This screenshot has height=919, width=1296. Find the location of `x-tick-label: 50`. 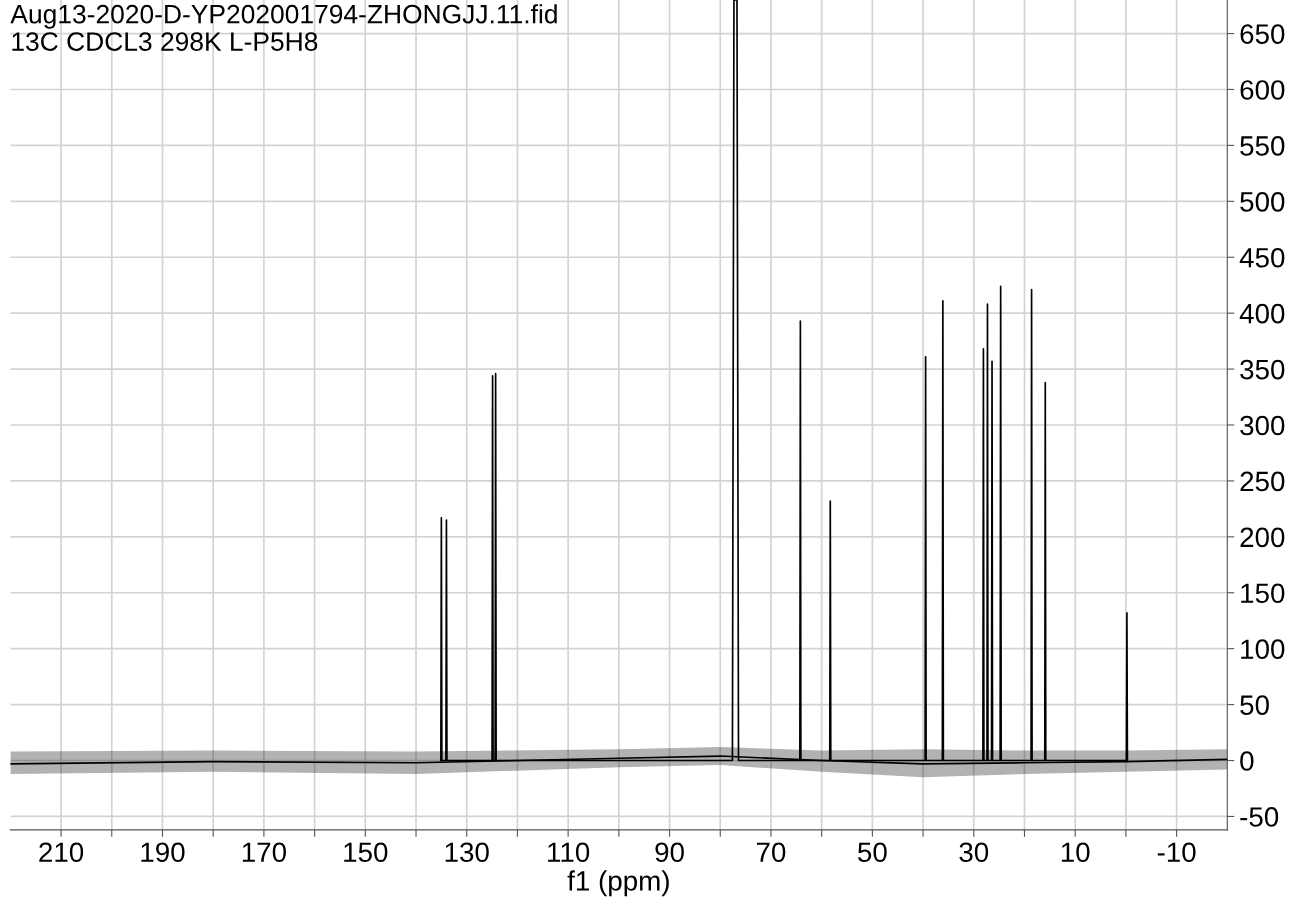

x-tick-label: 50 is located at coordinates (872, 852).